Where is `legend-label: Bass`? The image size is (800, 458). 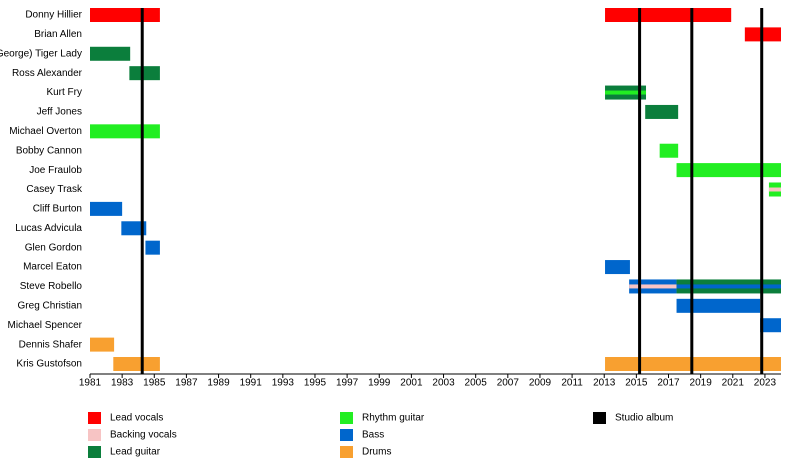 legend-label: Bass is located at coordinates (373, 435).